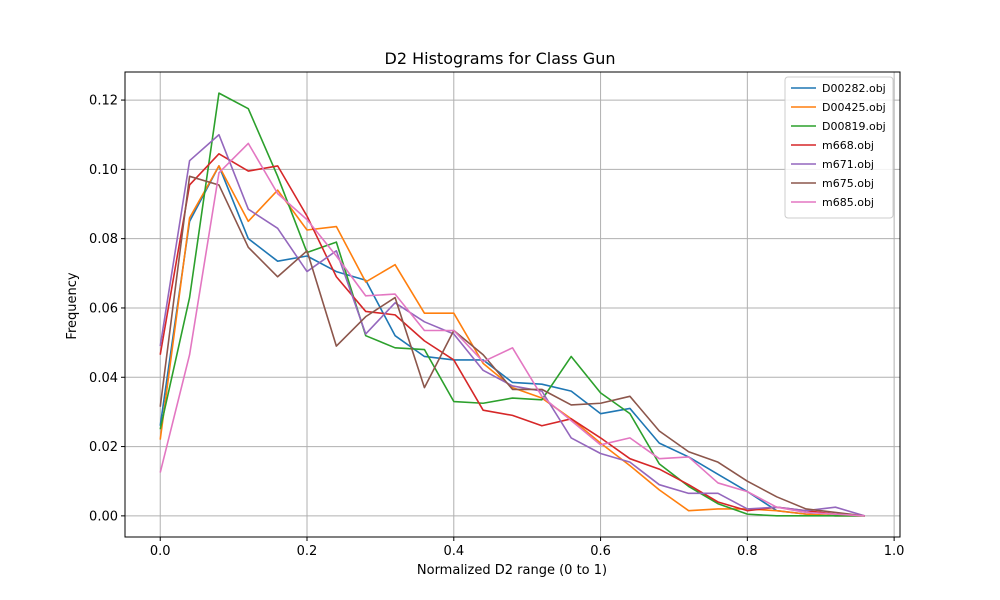 The width and height of the screenshot is (1000, 600). I want to click on legend-label: D00425.obj, so click(854, 107).